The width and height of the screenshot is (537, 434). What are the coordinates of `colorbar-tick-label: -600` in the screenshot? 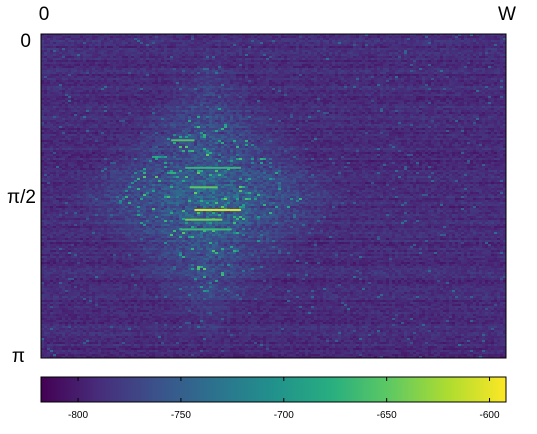 It's located at (490, 415).